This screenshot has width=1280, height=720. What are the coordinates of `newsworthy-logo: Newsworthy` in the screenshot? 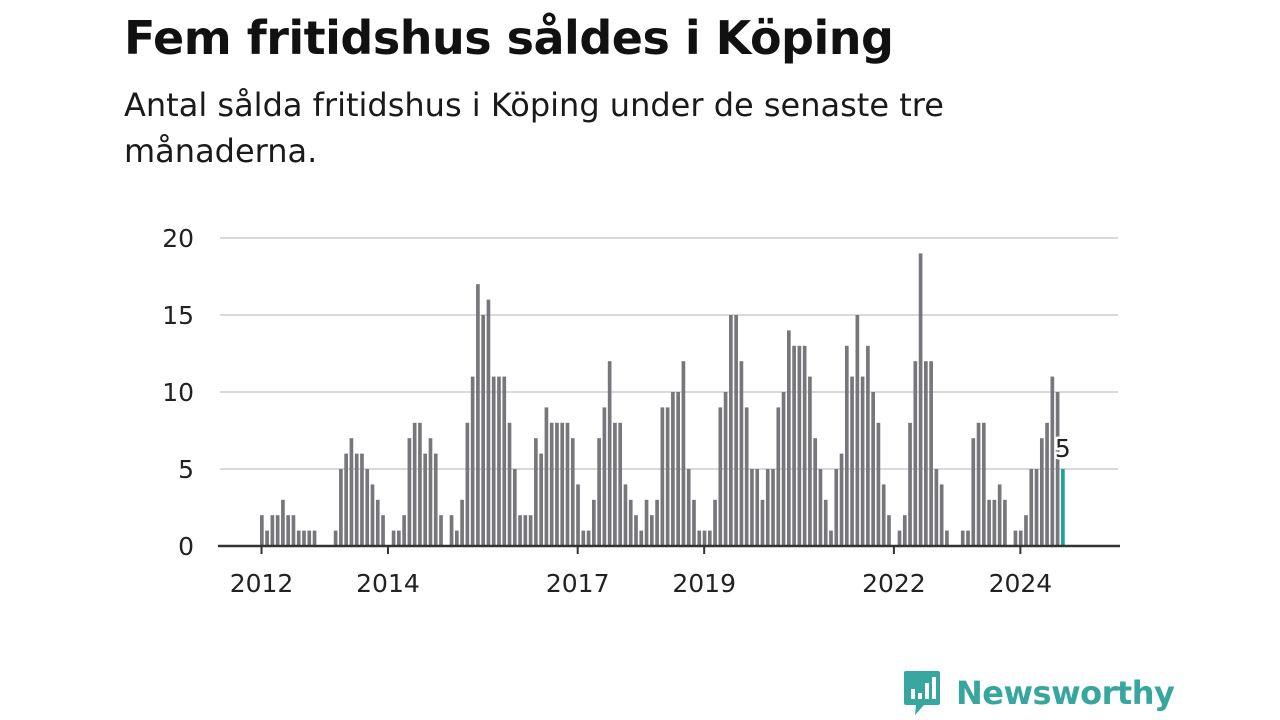 It's located at (1038, 693).